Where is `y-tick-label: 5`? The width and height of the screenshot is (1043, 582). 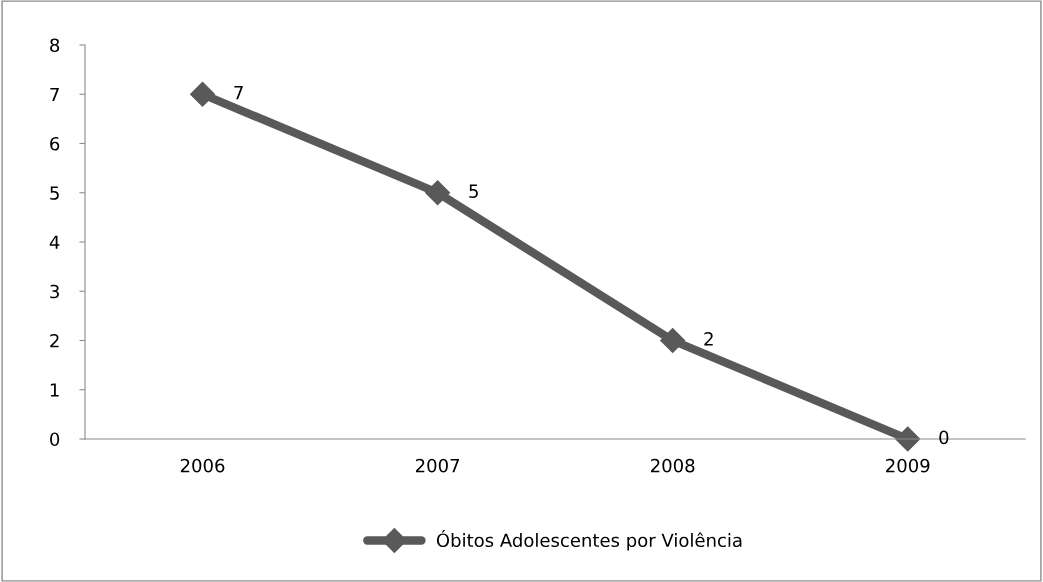 y-tick-label: 5 is located at coordinates (54, 193).